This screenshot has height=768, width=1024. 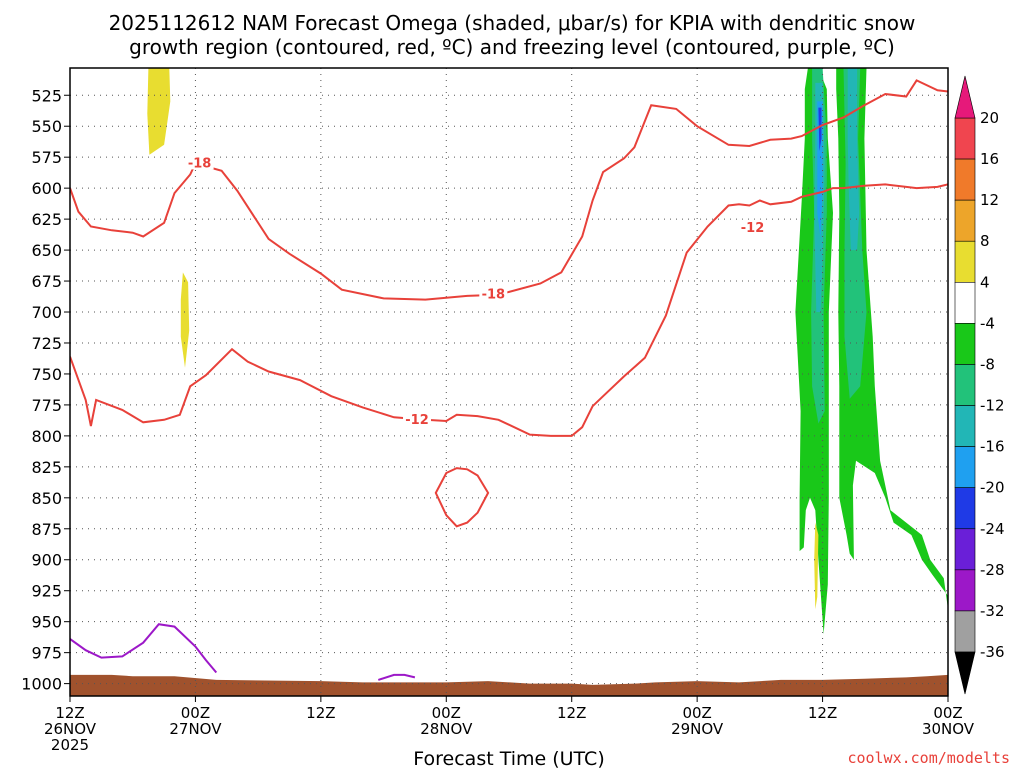 I want to click on y-tick-label-575: 575, so click(x=46, y=157).